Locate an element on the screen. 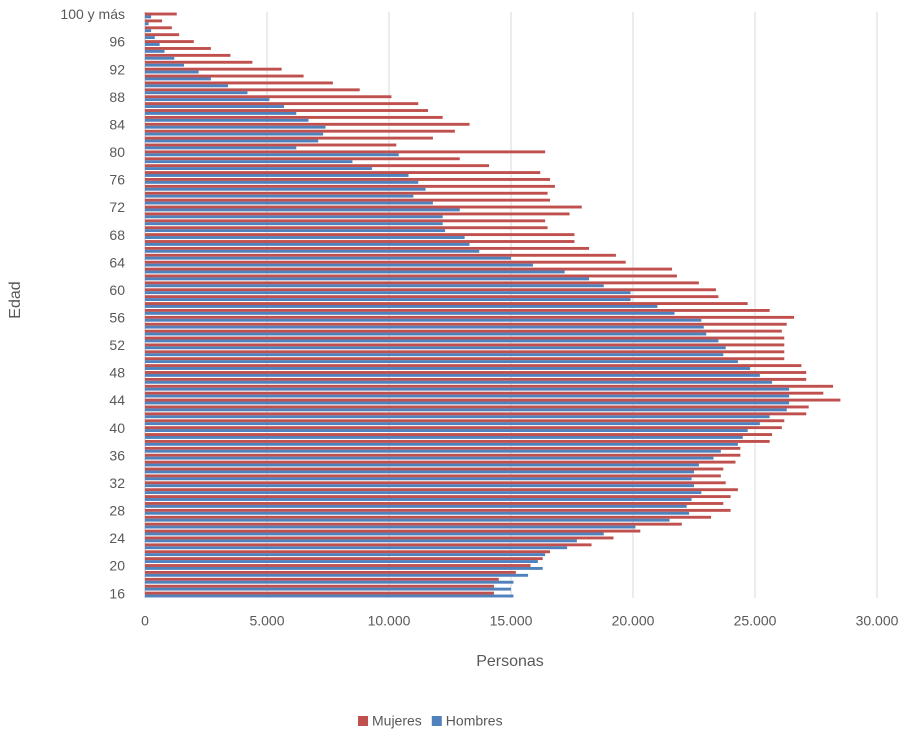  x-axis-title: Personas is located at coordinates (510, 661).